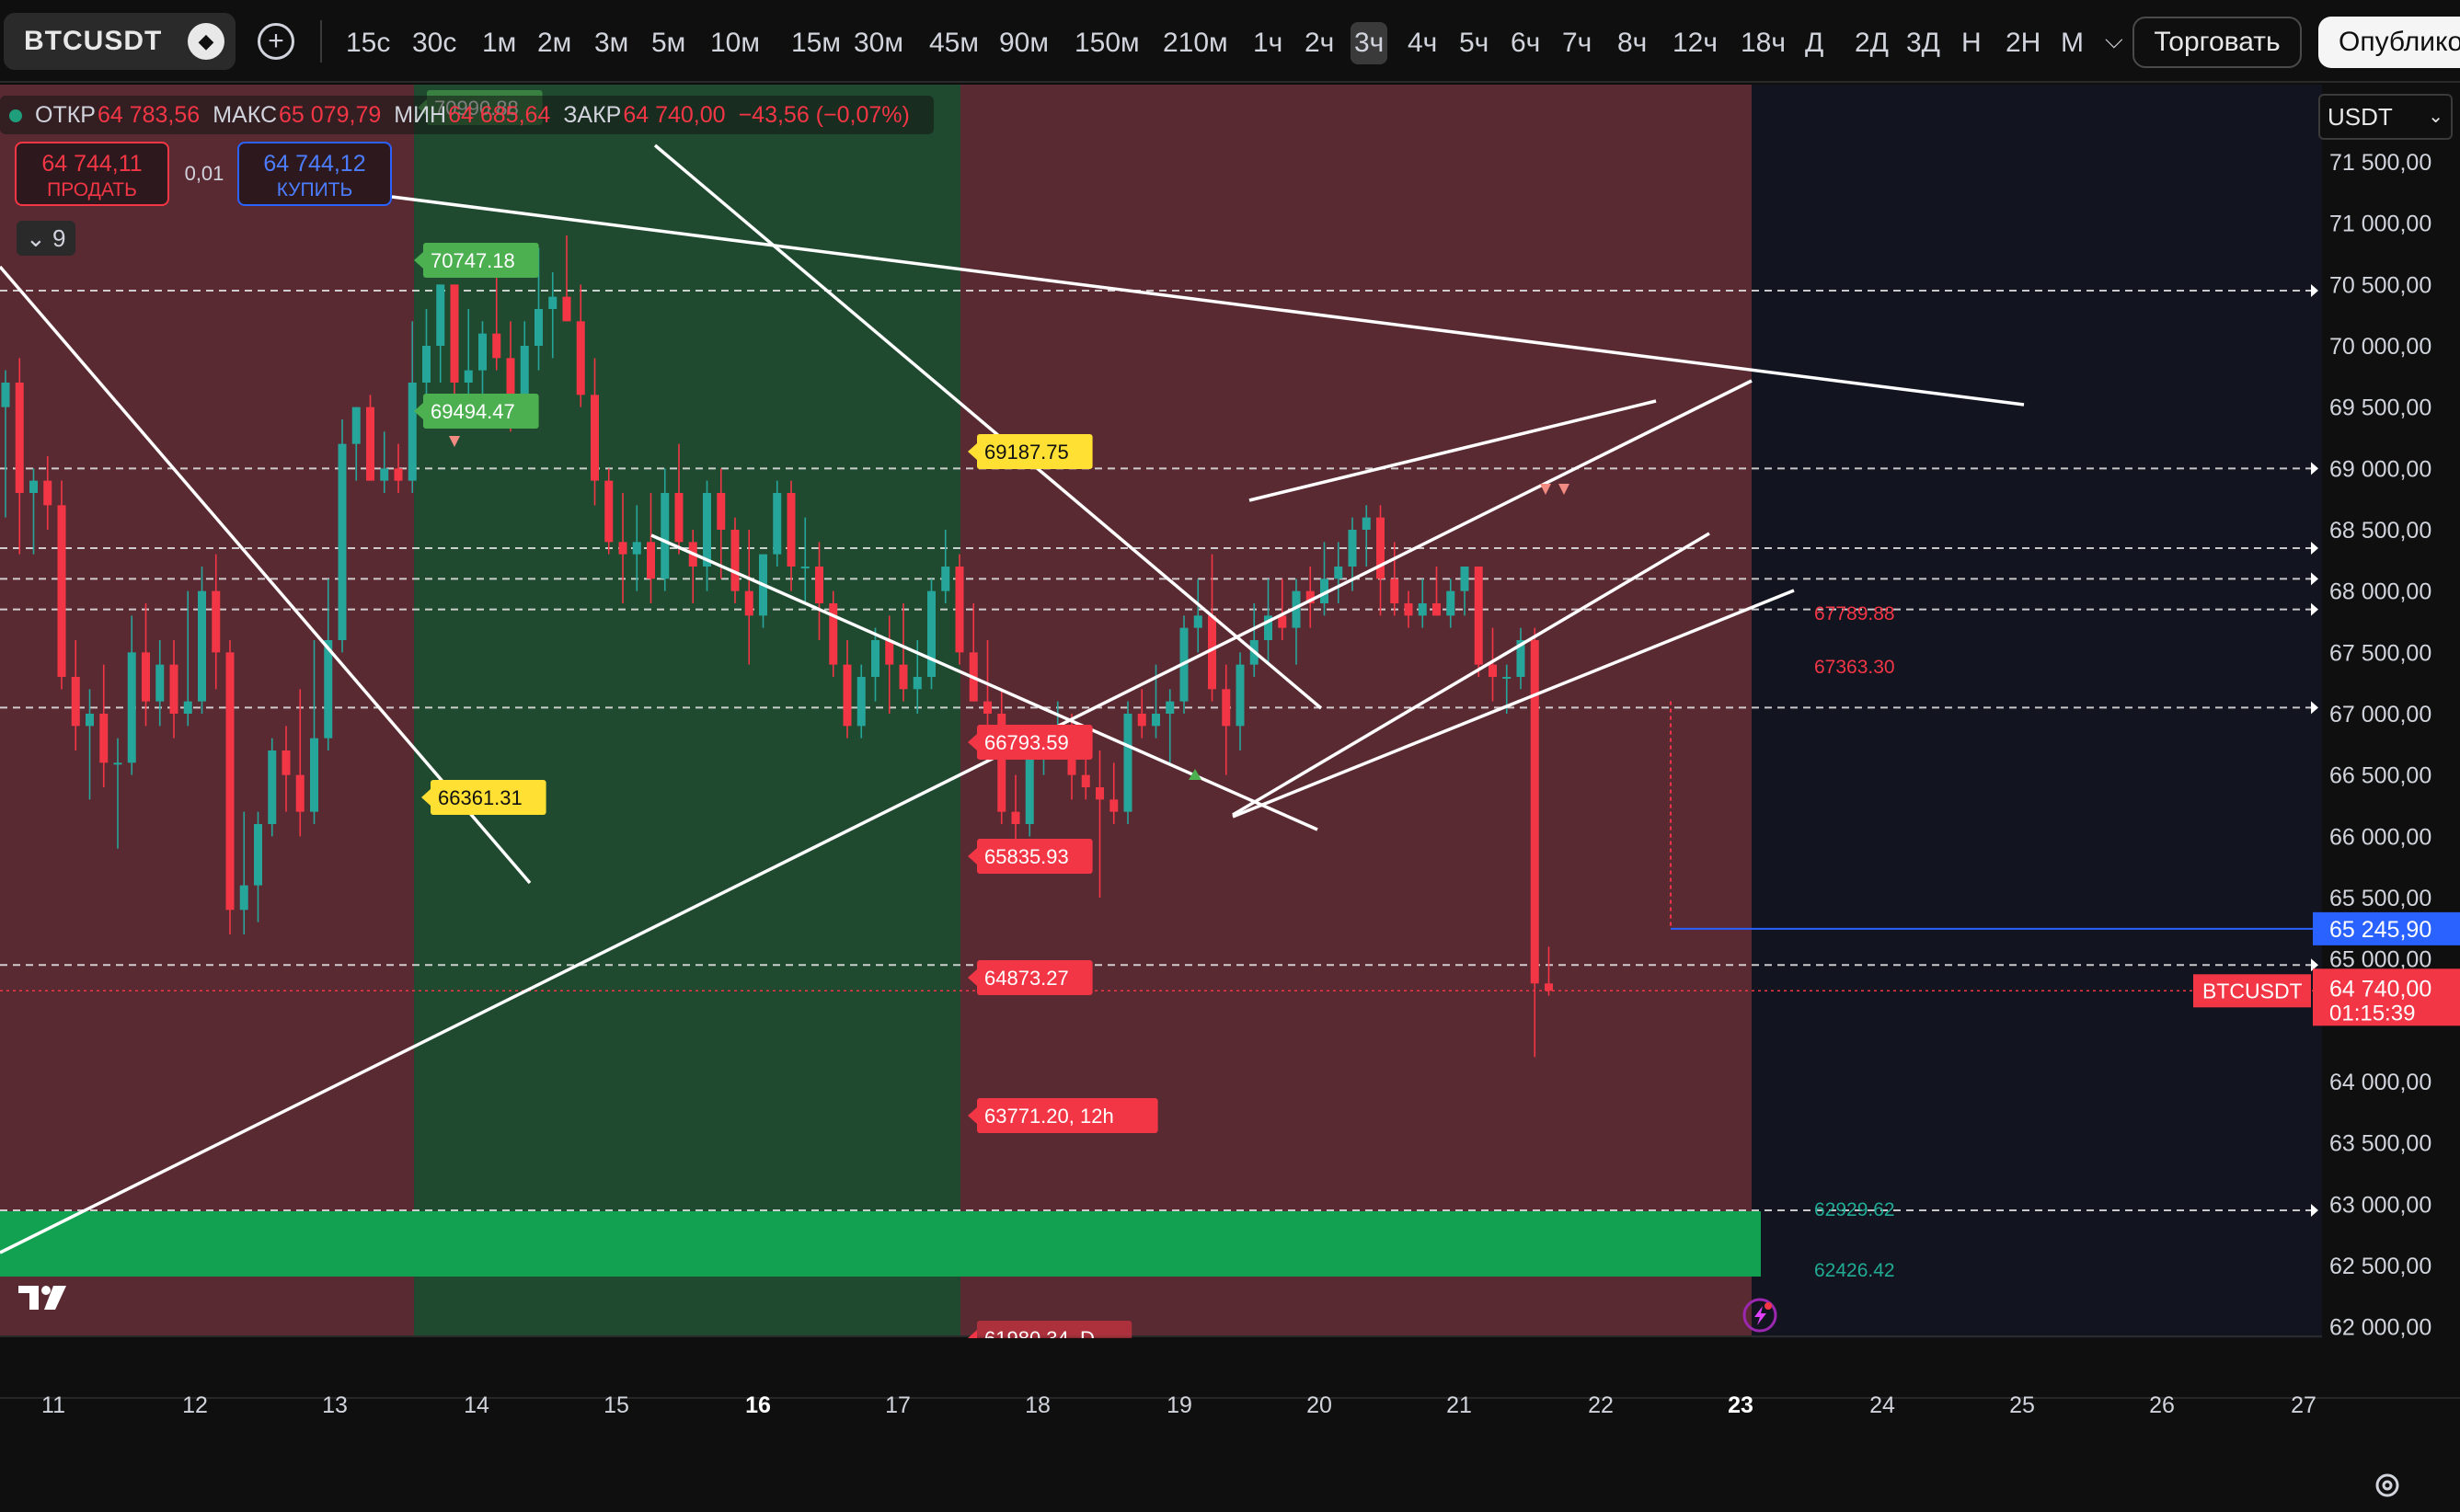 The height and width of the screenshot is (1512, 2460). I want to click on currency-select: USDT ⌄, so click(2385, 117).